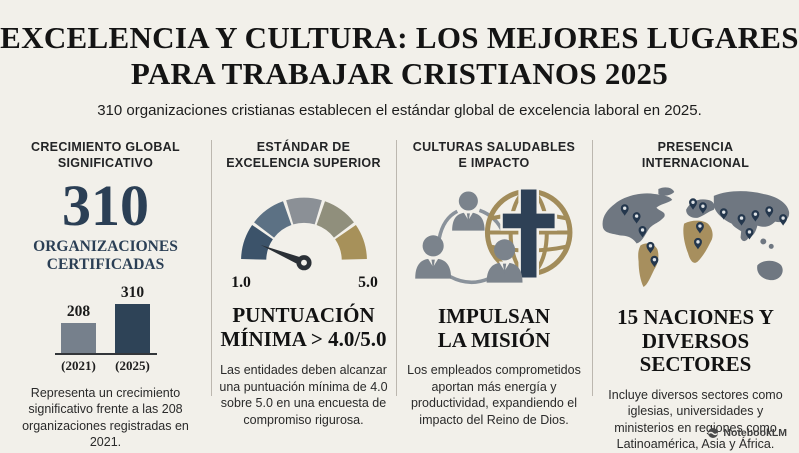 The image size is (799, 453). Describe the element at coordinates (665, 191) in the screenshot. I see `continent-greenland` at that location.